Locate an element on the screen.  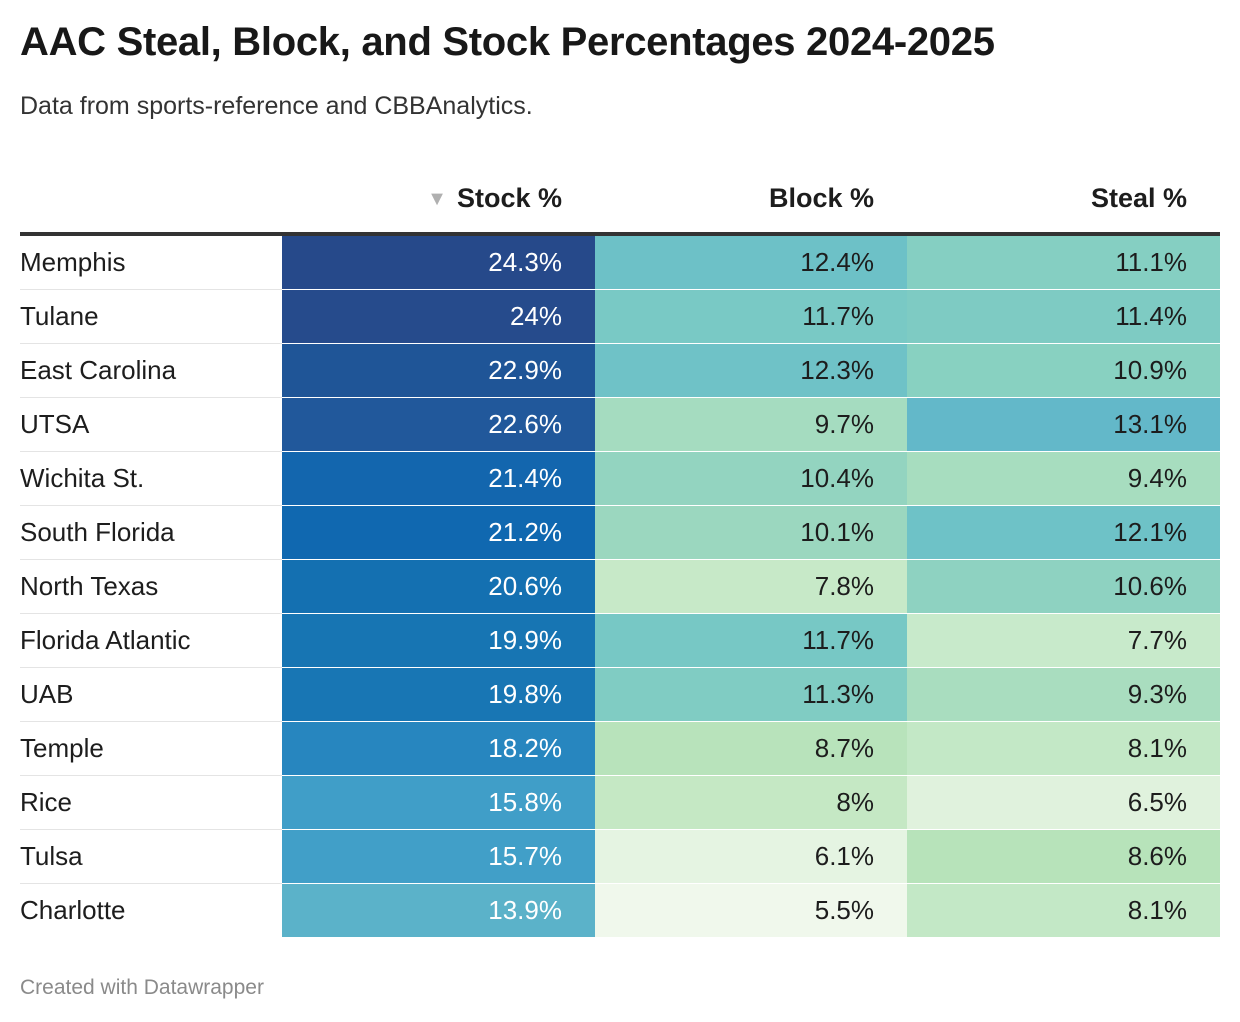
footer-credit: Created with Datawrapper is located at coordinates (142, 987).